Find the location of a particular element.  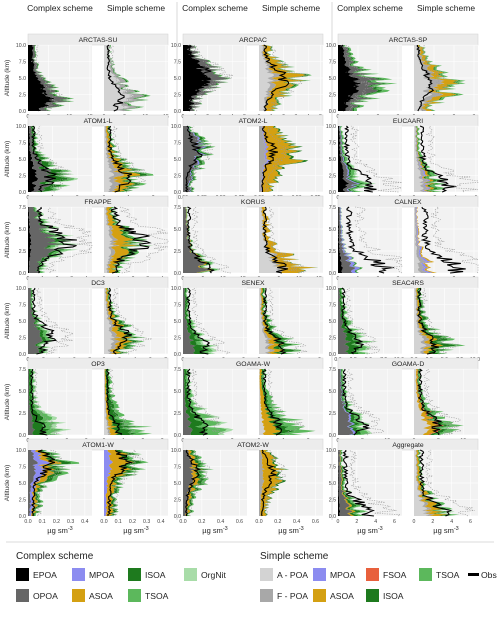

x-tick-label: 0.6 is located at coordinates (239, 522).